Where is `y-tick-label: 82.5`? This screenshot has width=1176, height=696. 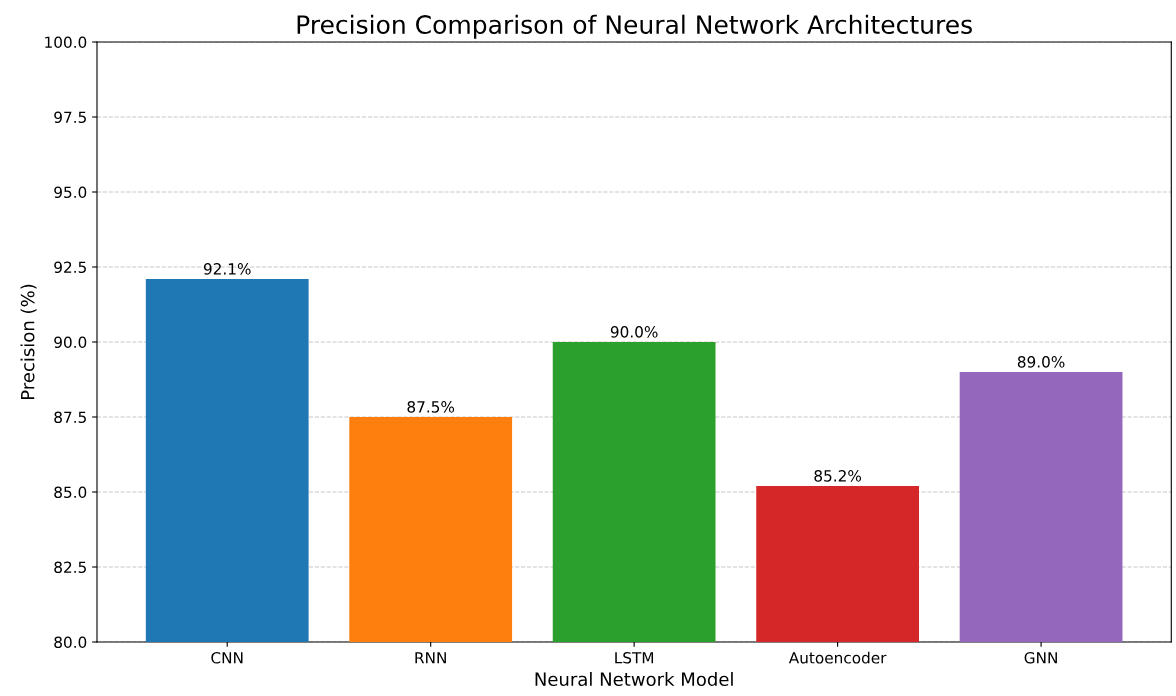
y-tick-label: 82.5 is located at coordinates (70, 567).